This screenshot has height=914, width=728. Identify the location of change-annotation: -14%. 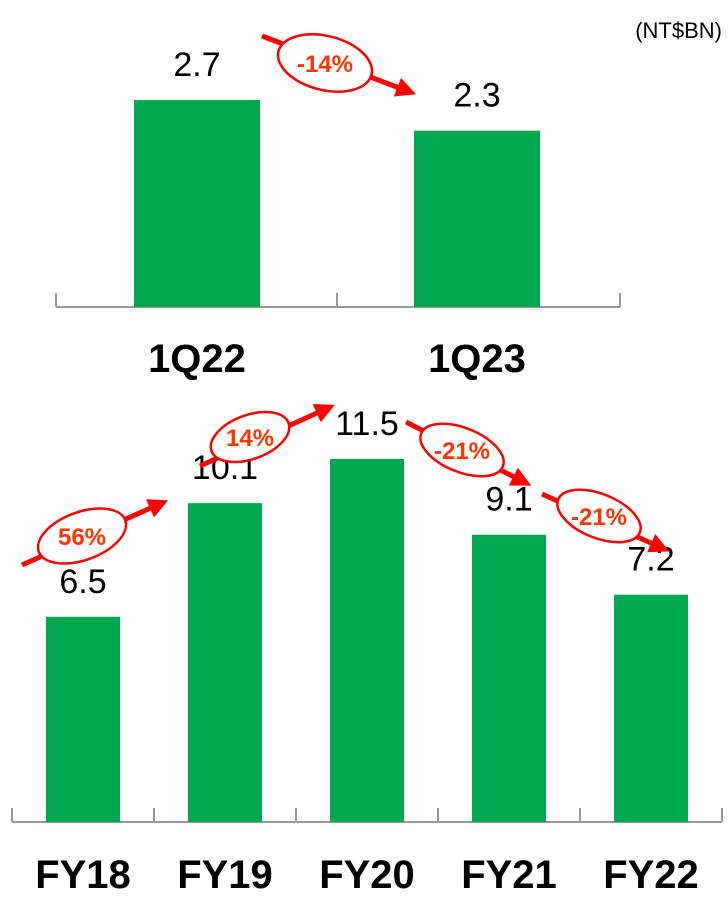
(339, 65).